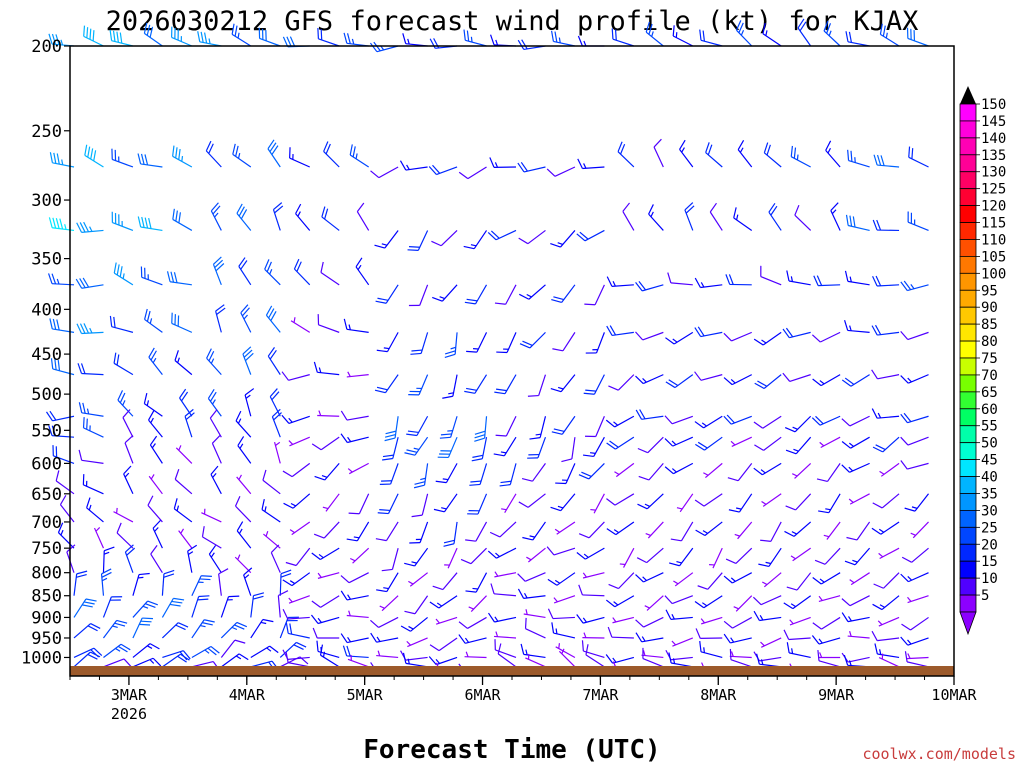 The height and width of the screenshot is (772, 1024). I want to click on y-tick-label-250: 250, so click(46, 132).